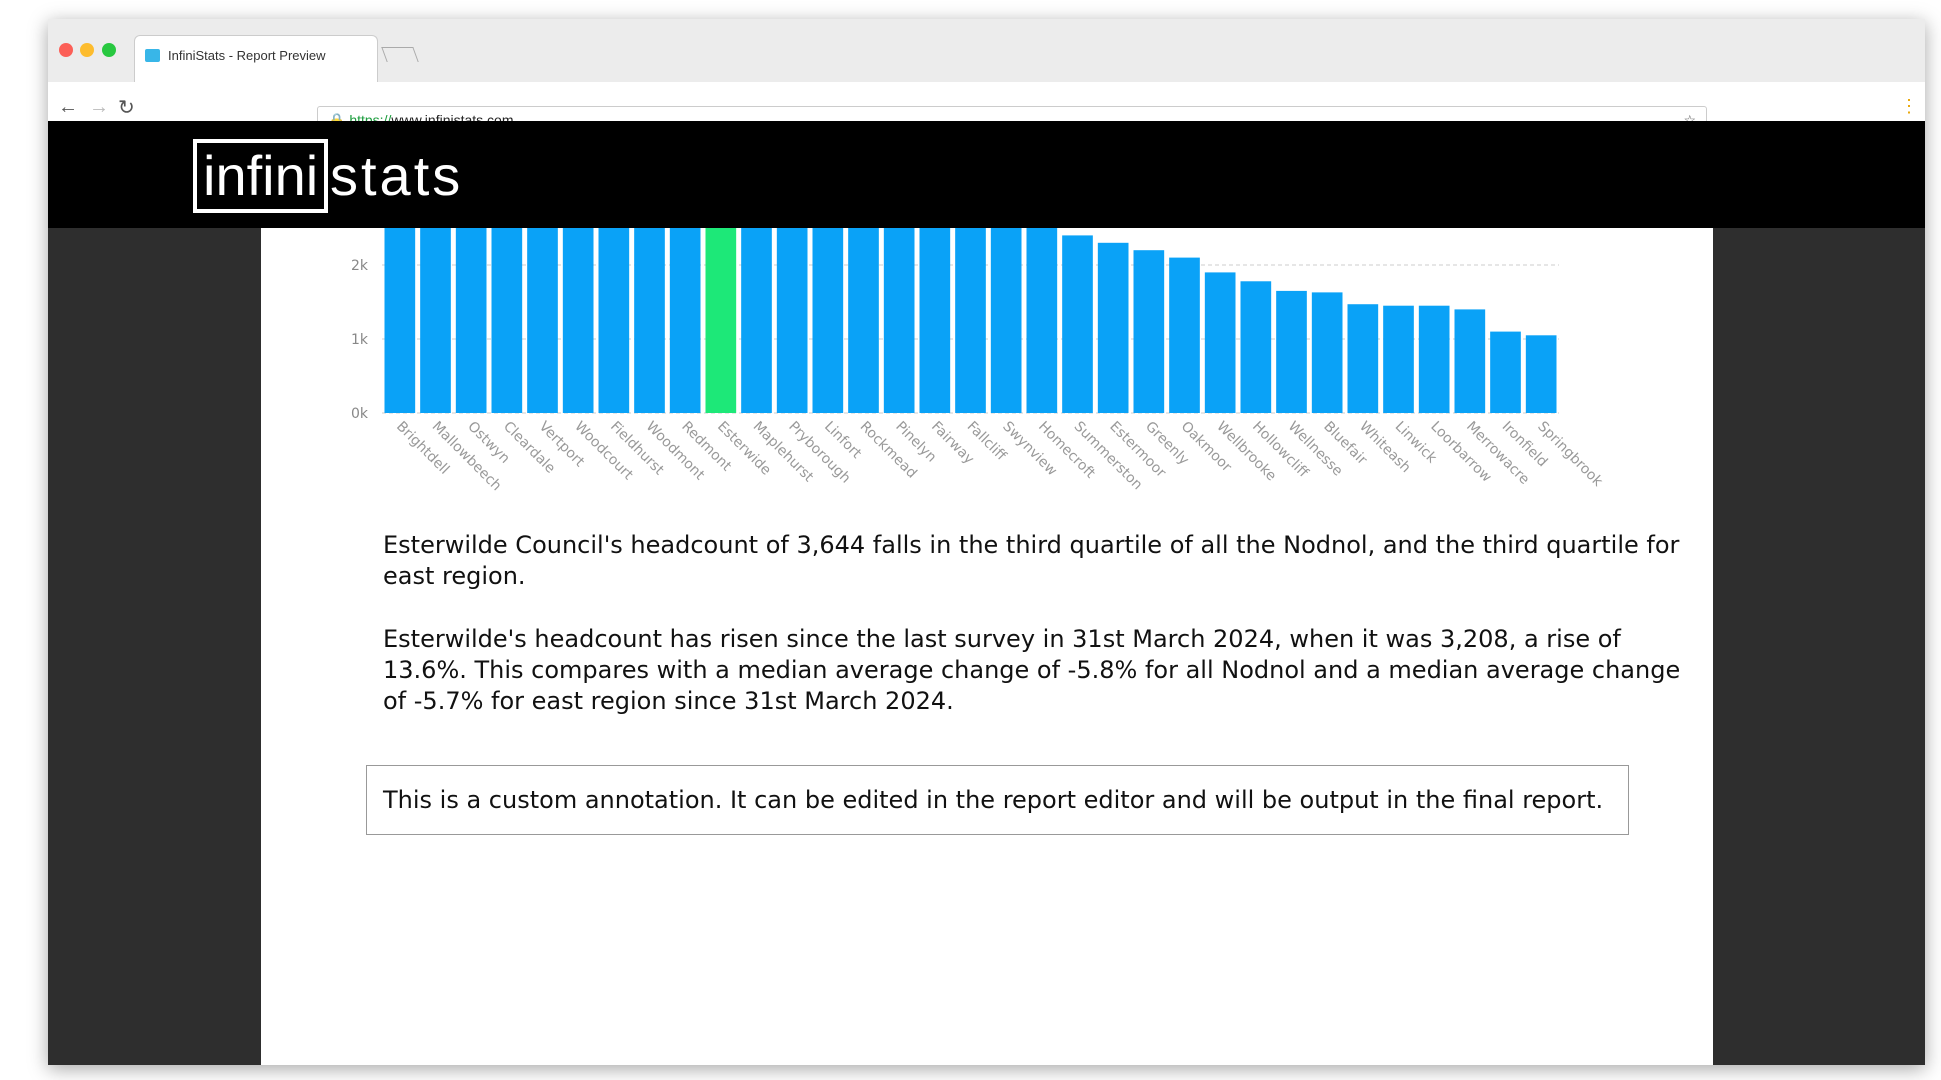  What do you see at coordinates (397, 175) in the screenshot?
I see `logo-text: stats` at bounding box center [397, 175].